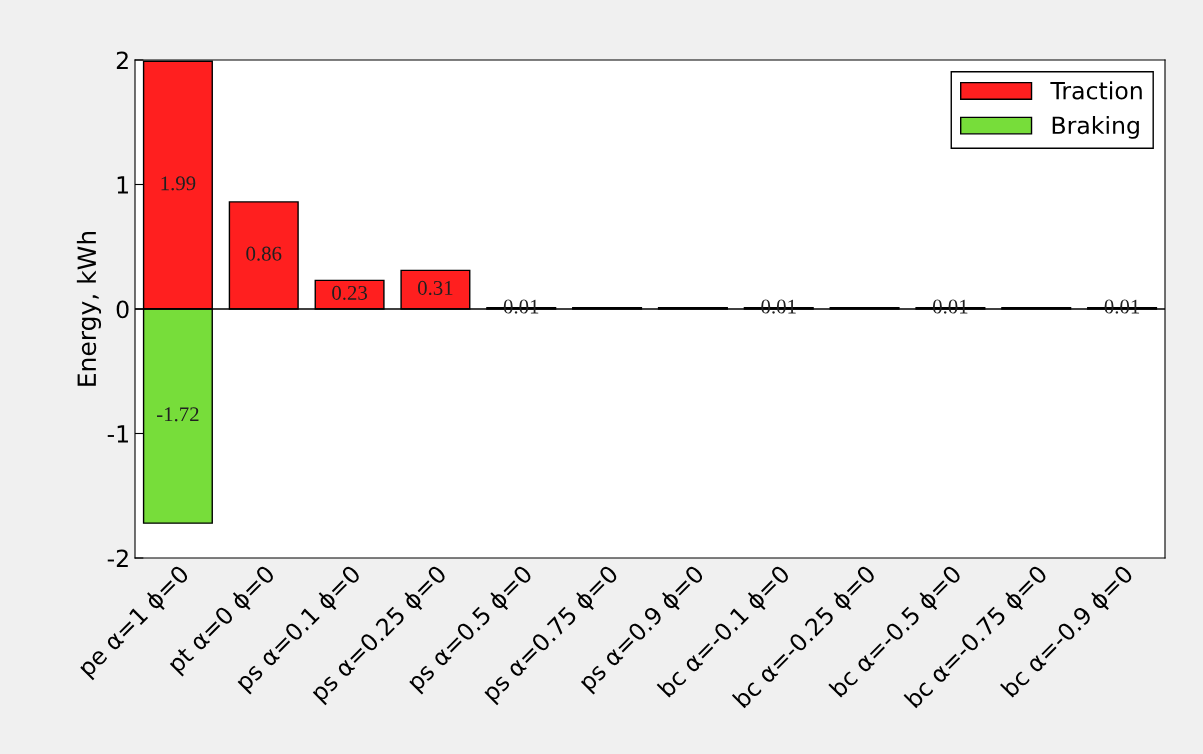 This screenshot has height=754, width=1203. I want to click on y-tick-label: -2, so click(117, 558).